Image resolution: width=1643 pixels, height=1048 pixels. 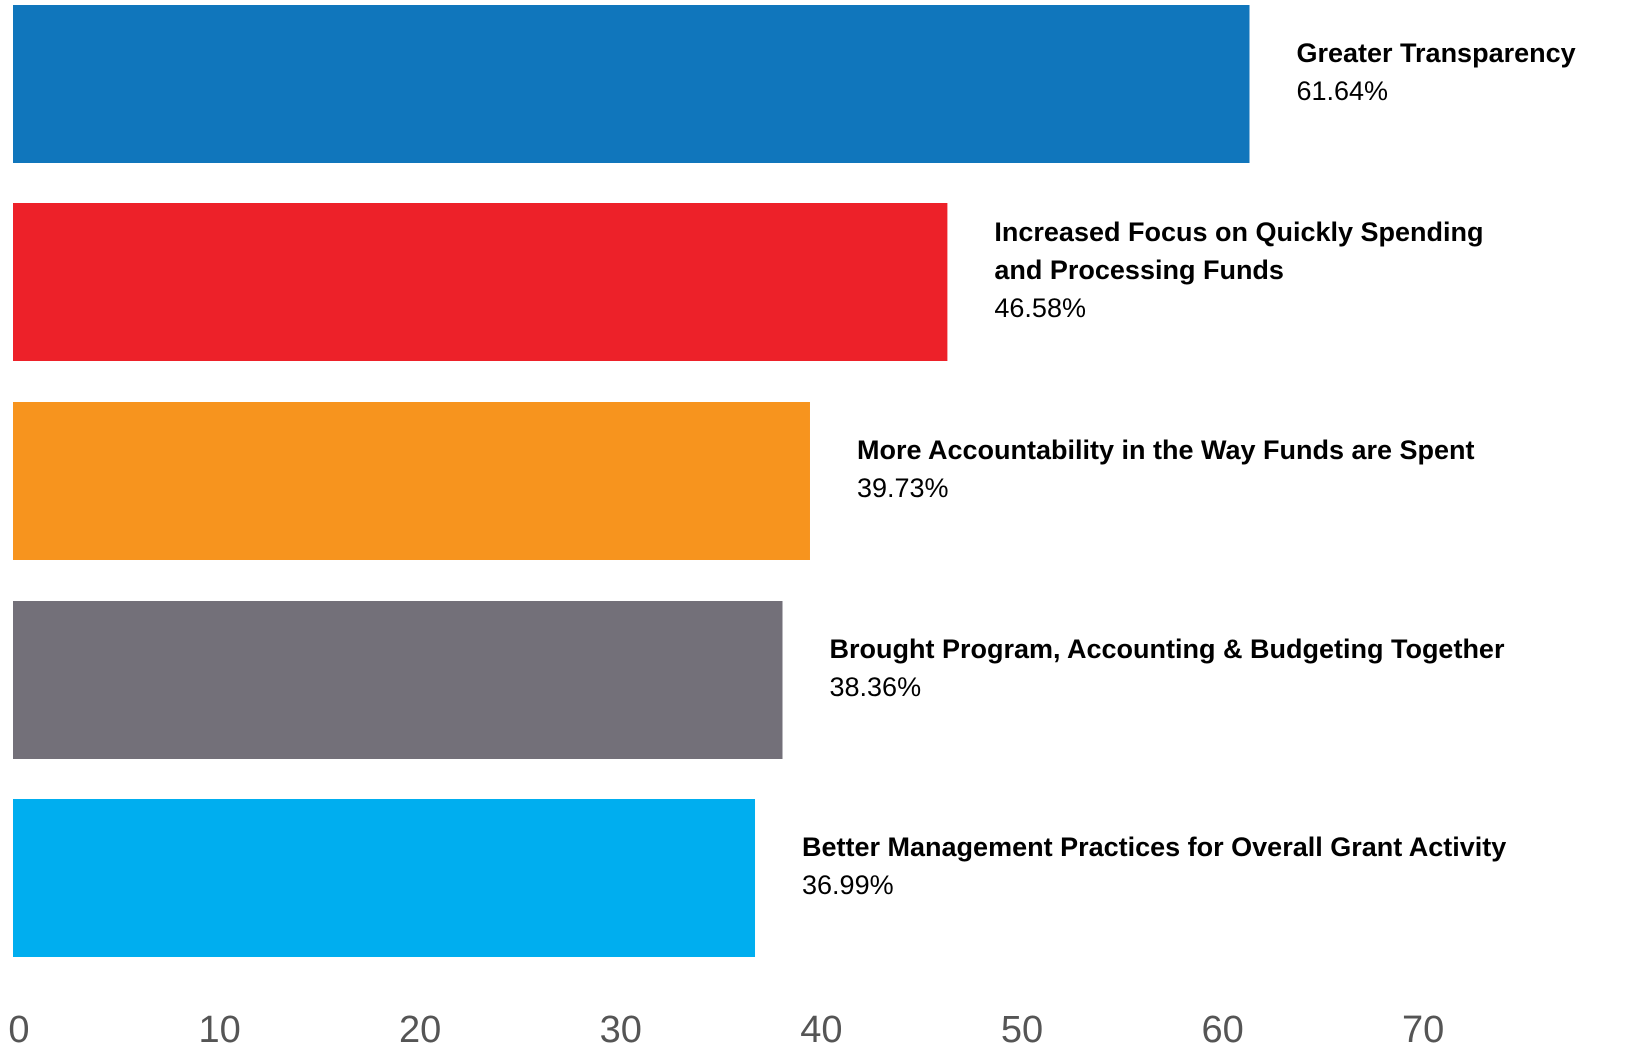 What do you see at coordinates (1022, 1028) in the screenshot?
I see `x-tick-label: 50` at bounding box center [1022, 1028].